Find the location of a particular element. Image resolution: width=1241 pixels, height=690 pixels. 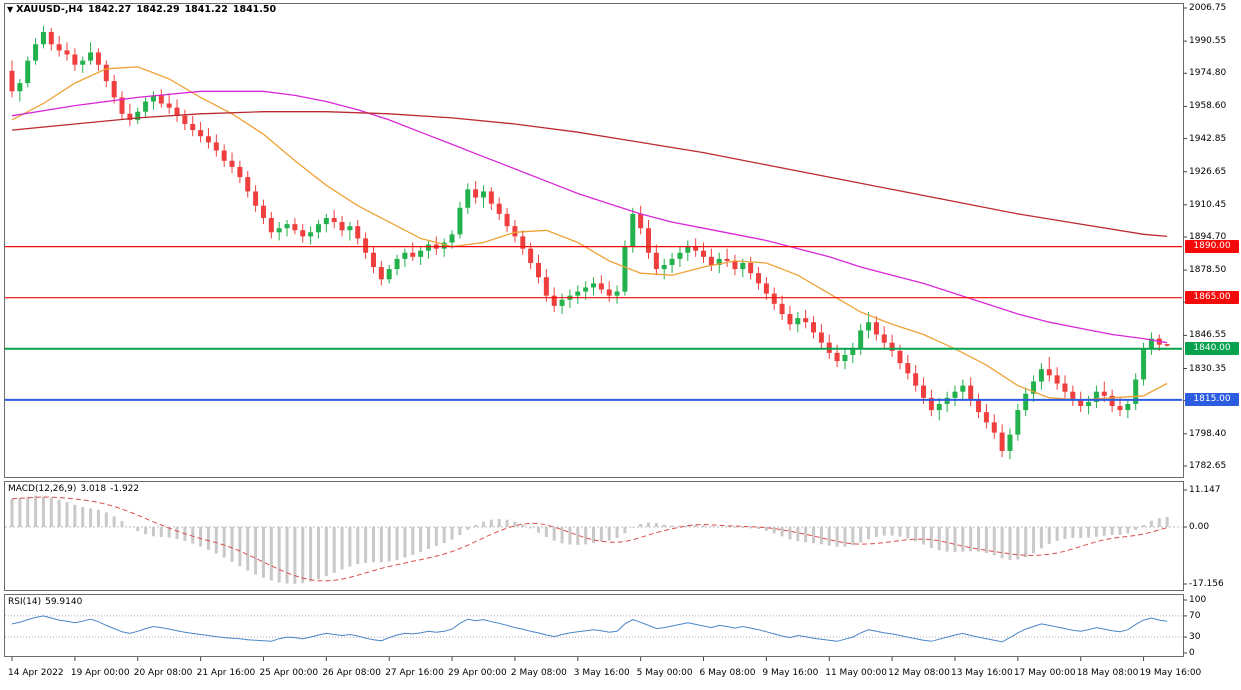

macd-scale-label: -17.156 is located at coordinates (1206, 584).